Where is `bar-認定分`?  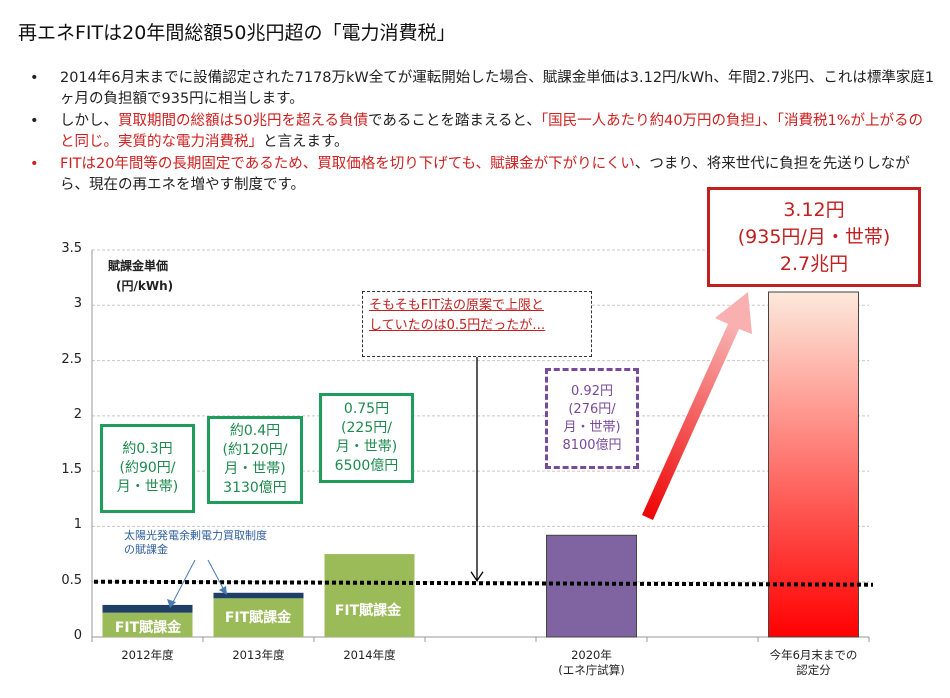 bar-認定分 is located at coordinates (813, 464).